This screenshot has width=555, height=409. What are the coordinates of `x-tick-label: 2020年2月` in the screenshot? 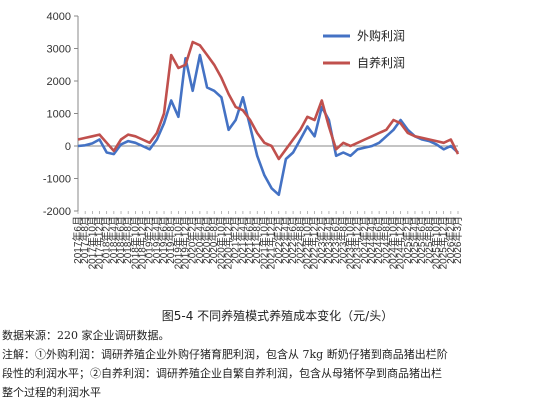 It's located at (192, 240).